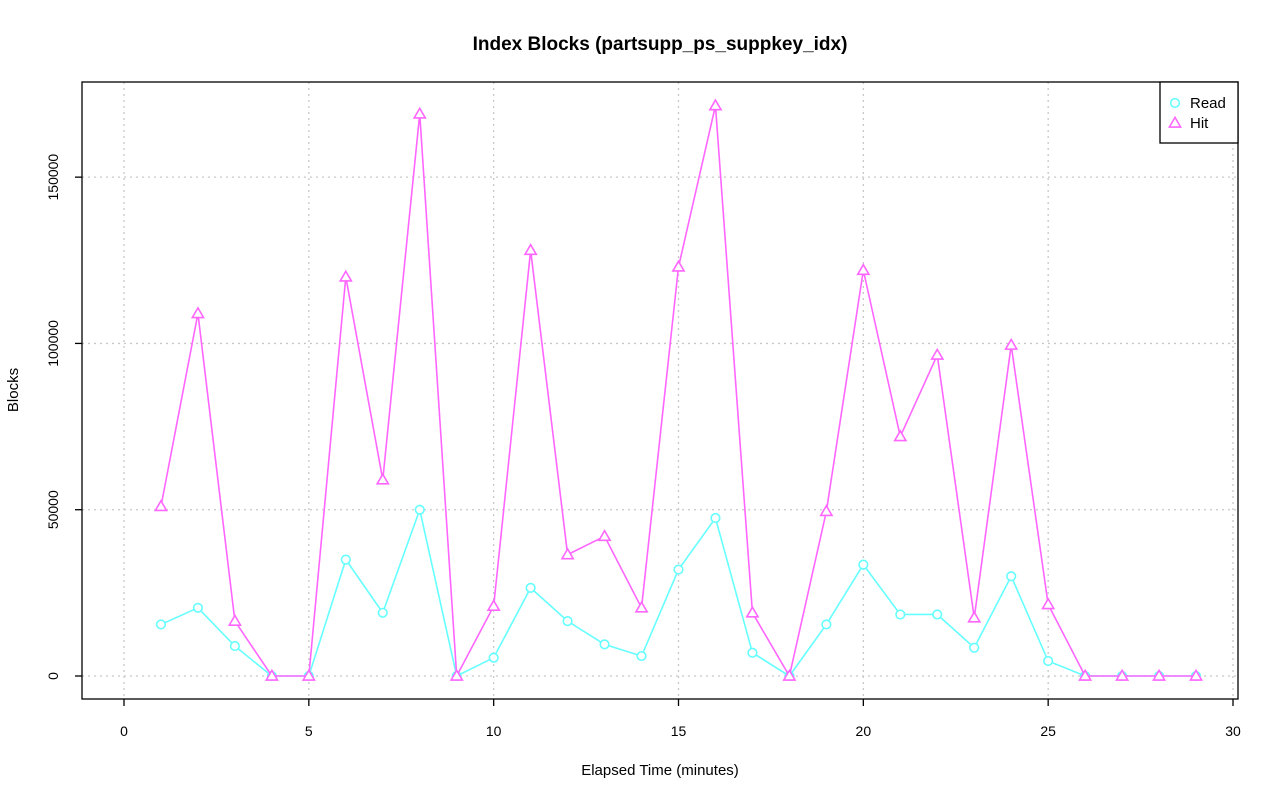  What do you see at coordinates (660, 44) in the screenshot?
I see `chart-title: Index Blocks (partsupp_ps_suppkey_idx)` at bounding box center [660, 44].